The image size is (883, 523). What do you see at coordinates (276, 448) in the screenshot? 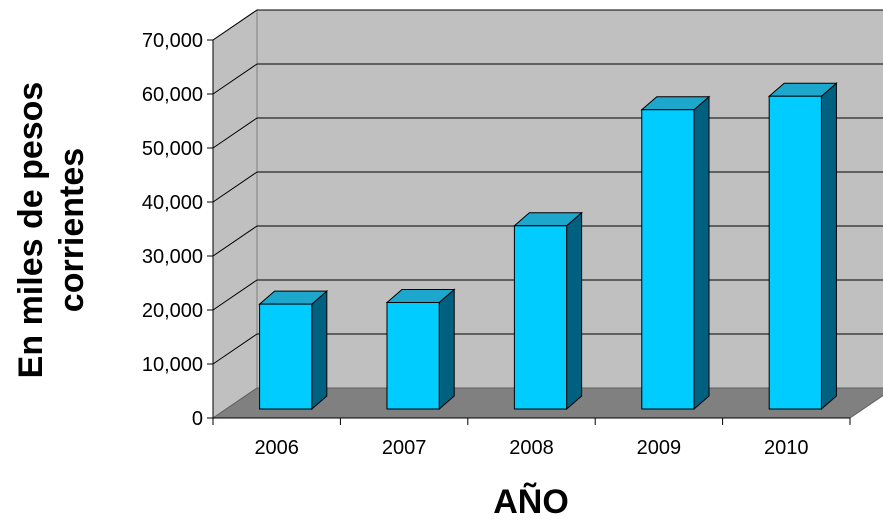
I see `x-tick-label: 2006` at bounding box center [276, 448].